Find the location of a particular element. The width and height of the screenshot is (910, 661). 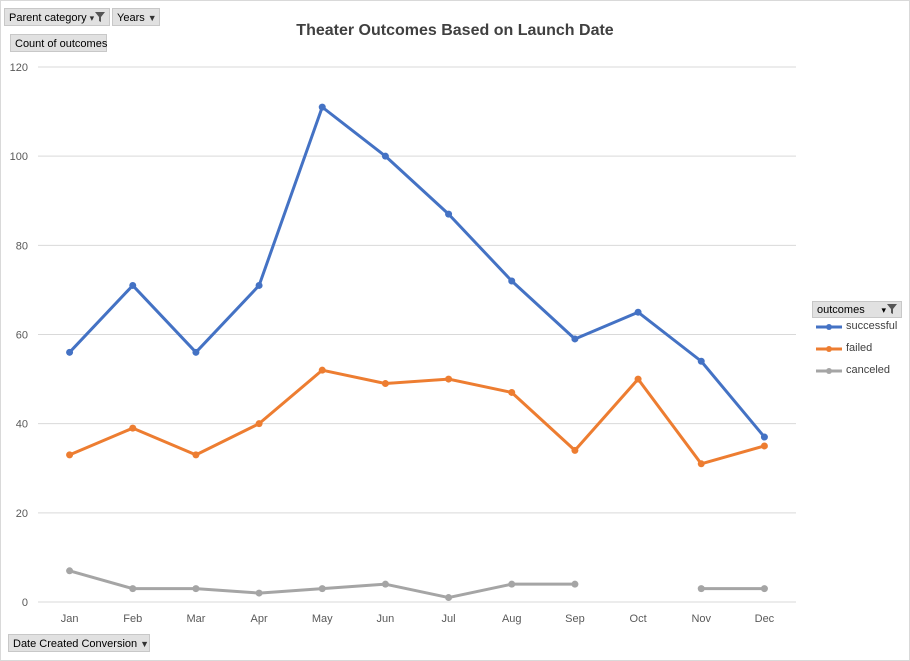

parent-category-label: Parent category is located at coordinates (48, 18).